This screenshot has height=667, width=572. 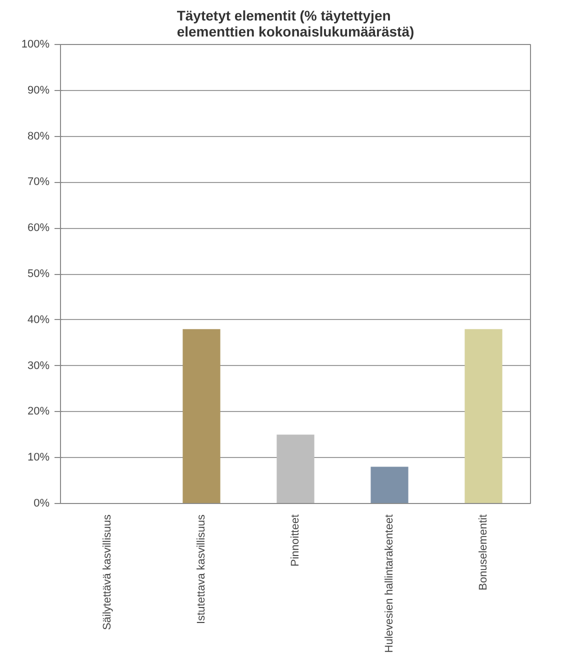 I want to click on y-tick-label: 70%, so click(x=38, y=182).